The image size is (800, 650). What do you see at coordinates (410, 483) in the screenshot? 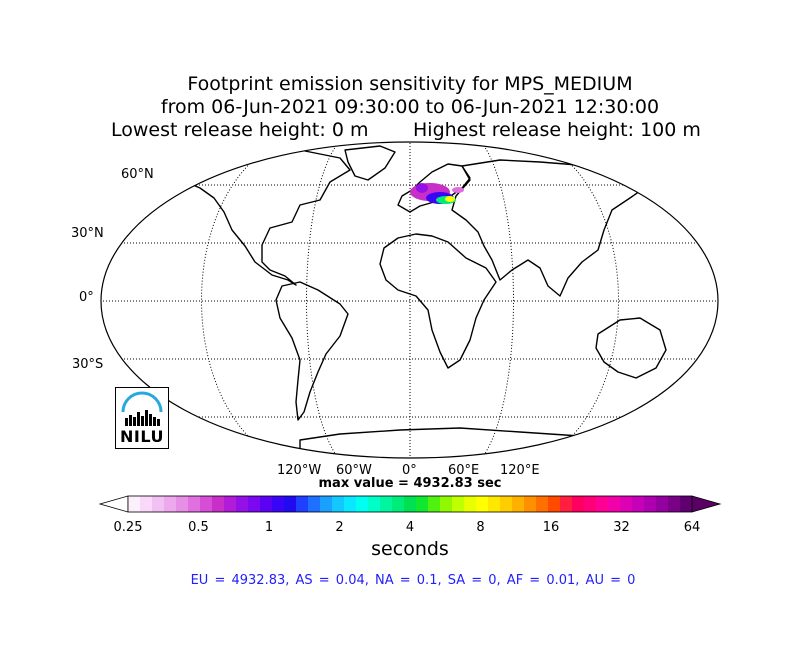
I see `max-value: max value = 4932.83 sec` at bounding box center [410, 483].